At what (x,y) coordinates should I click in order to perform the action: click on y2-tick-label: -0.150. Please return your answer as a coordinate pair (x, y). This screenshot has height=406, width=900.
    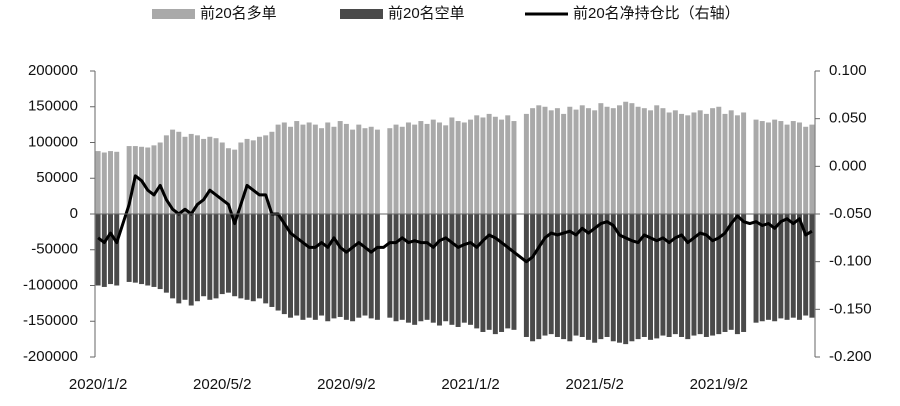
    Looking at the image, I should click on (850, 308).